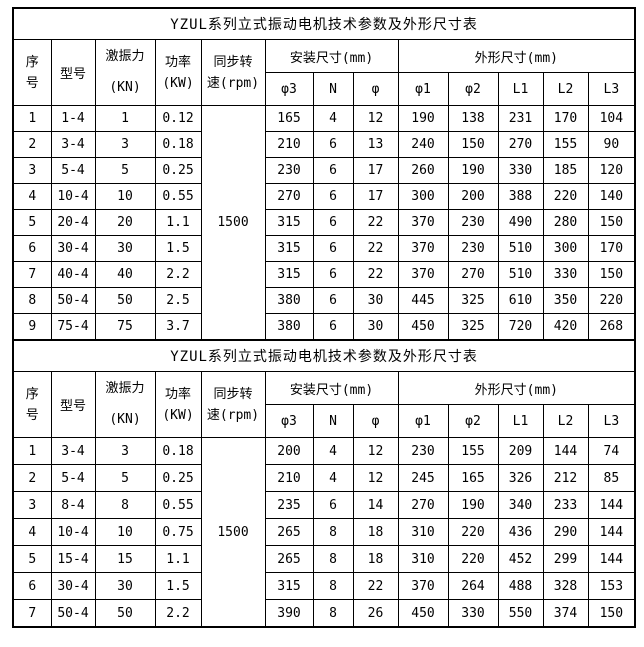  What do you see at coordinates (178, 404) in the screenshot?
I see `header-power: 功率 (KW)` at bounding box center [178, 404].